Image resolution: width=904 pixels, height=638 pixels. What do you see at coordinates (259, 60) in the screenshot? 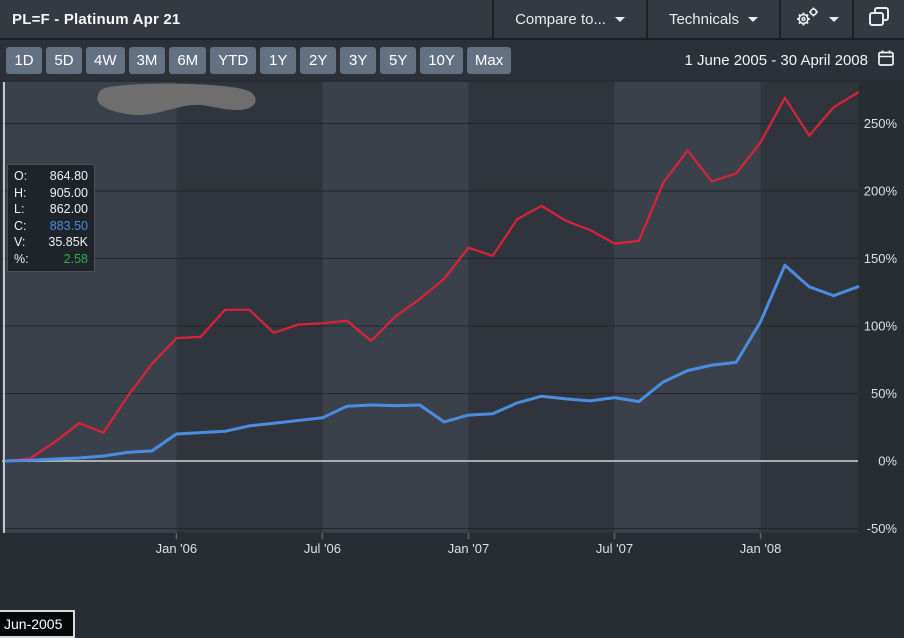
I see `range-buttons: 1D 5D 4W 3M 6M YTD 1Y 2Y 3Y 5Y 10Y Max` at bounding box center [259, 60].